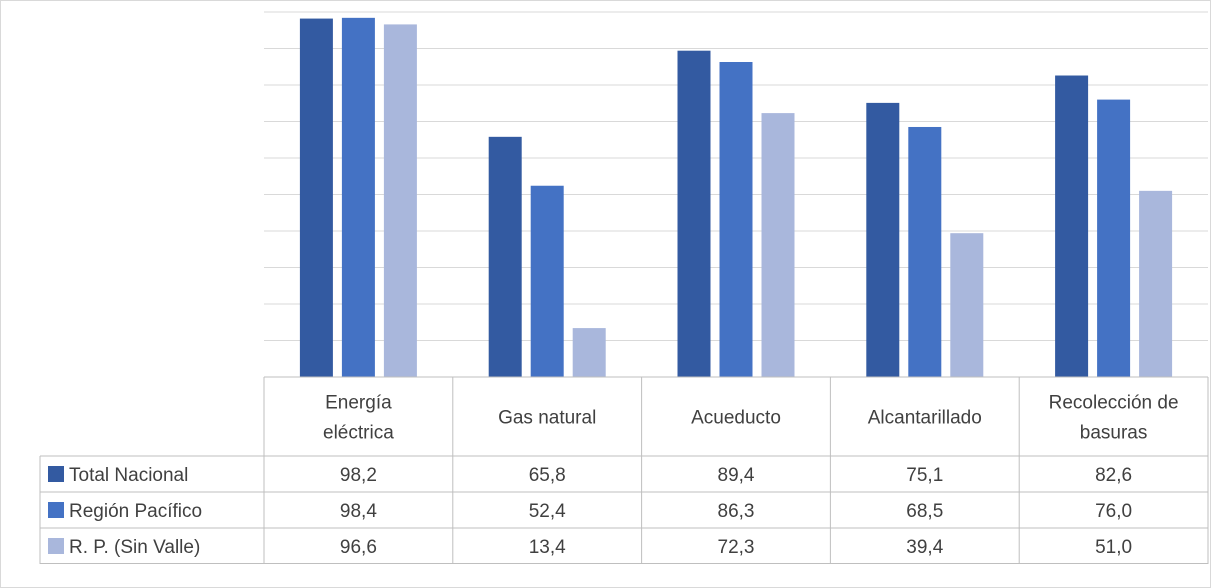 This screenshot has height=588, width=1211. What do you see at coordinates (1113, 475) in the screenshot?
I see `data-label: 82,6` at bounding box center [1113, 475].